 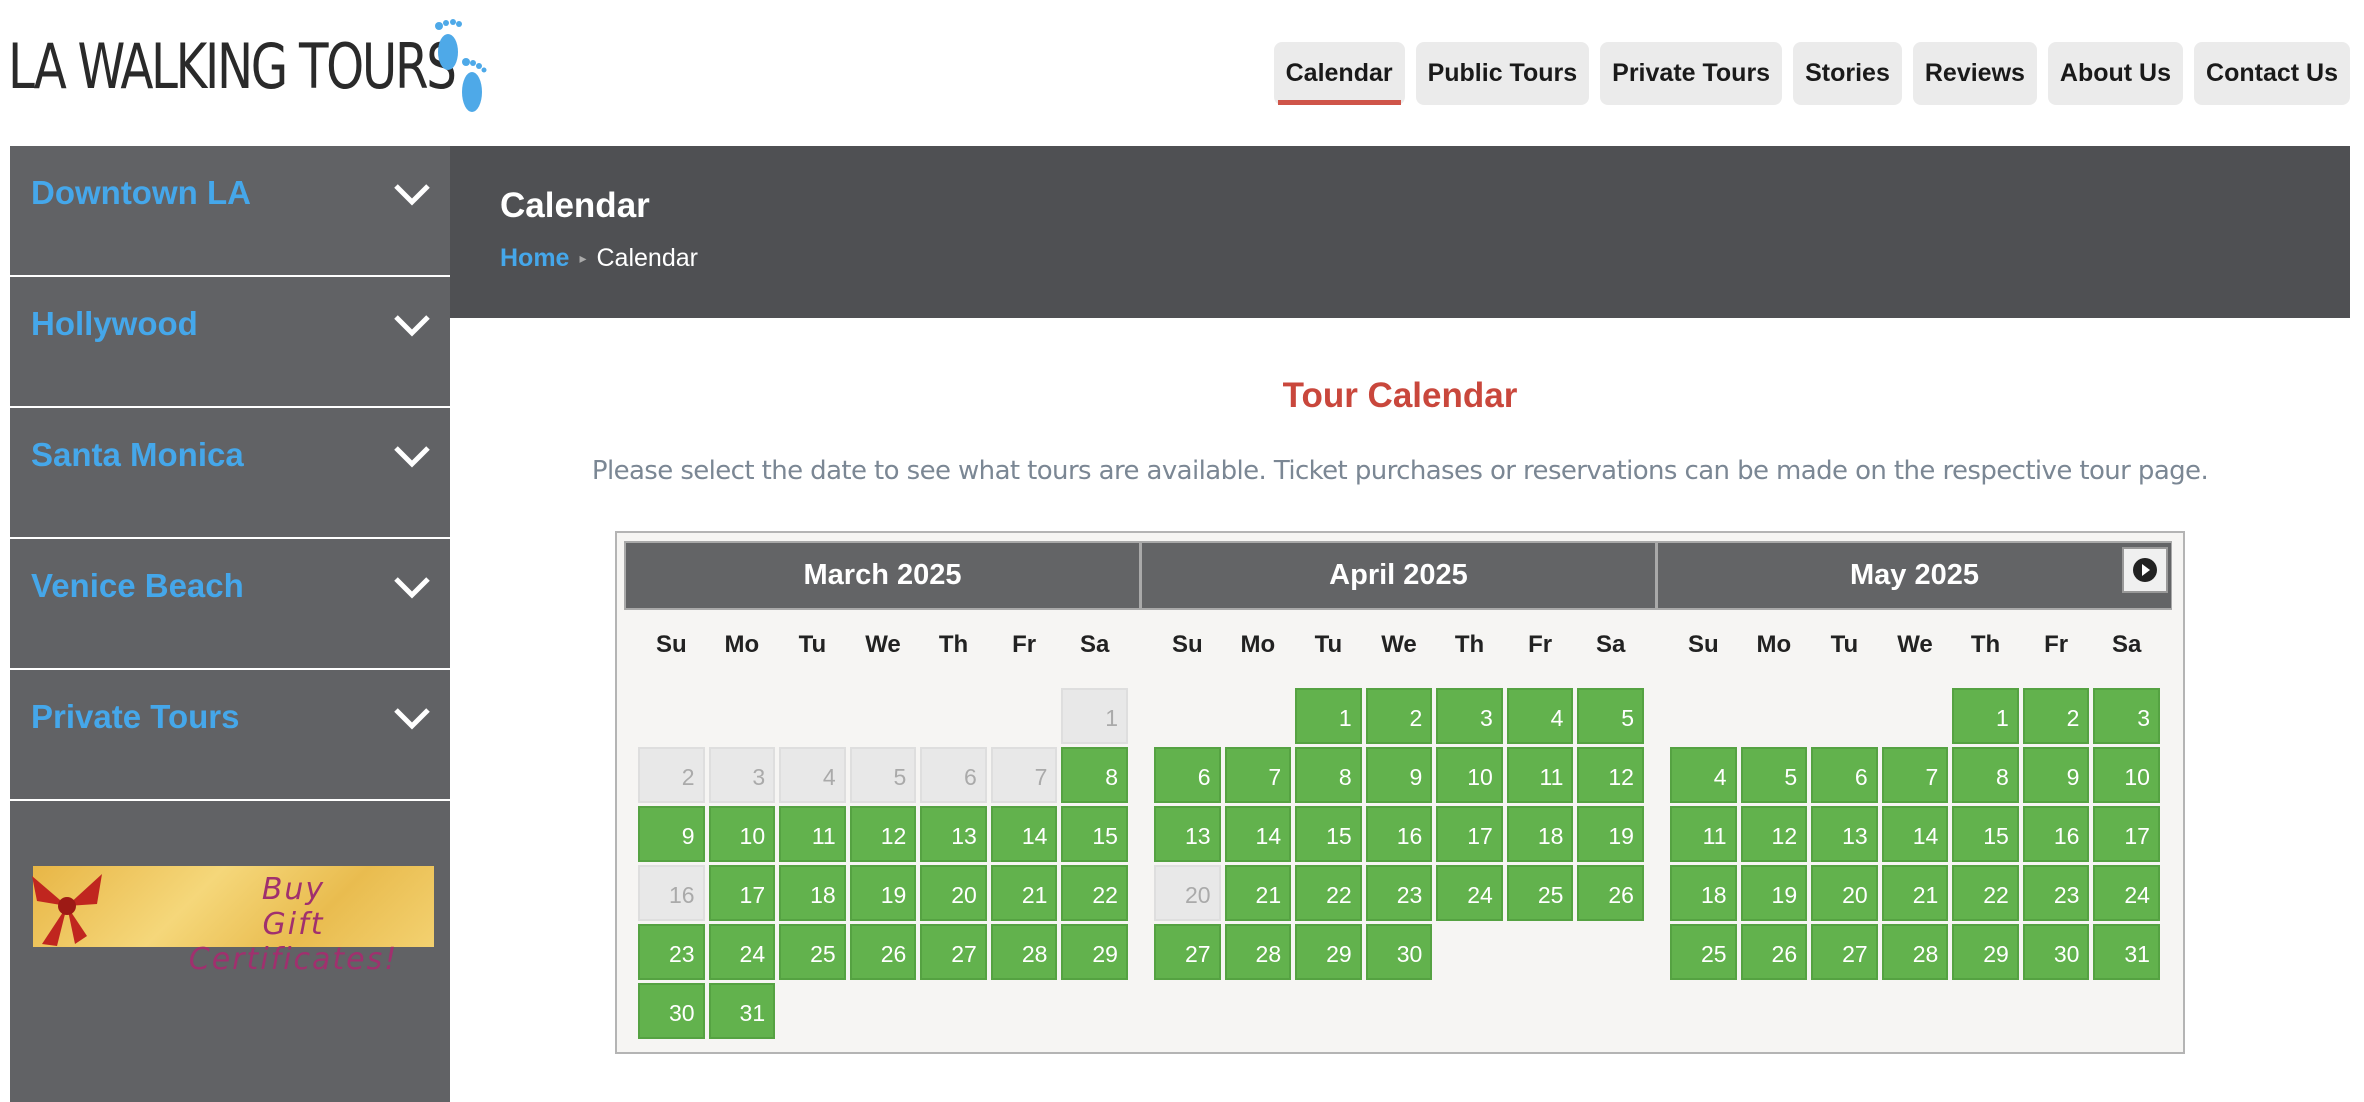 What do you see at coordinates (2145, 570) in the screenshot?
I see `next-month-button` at bounding box center [2145, 570].